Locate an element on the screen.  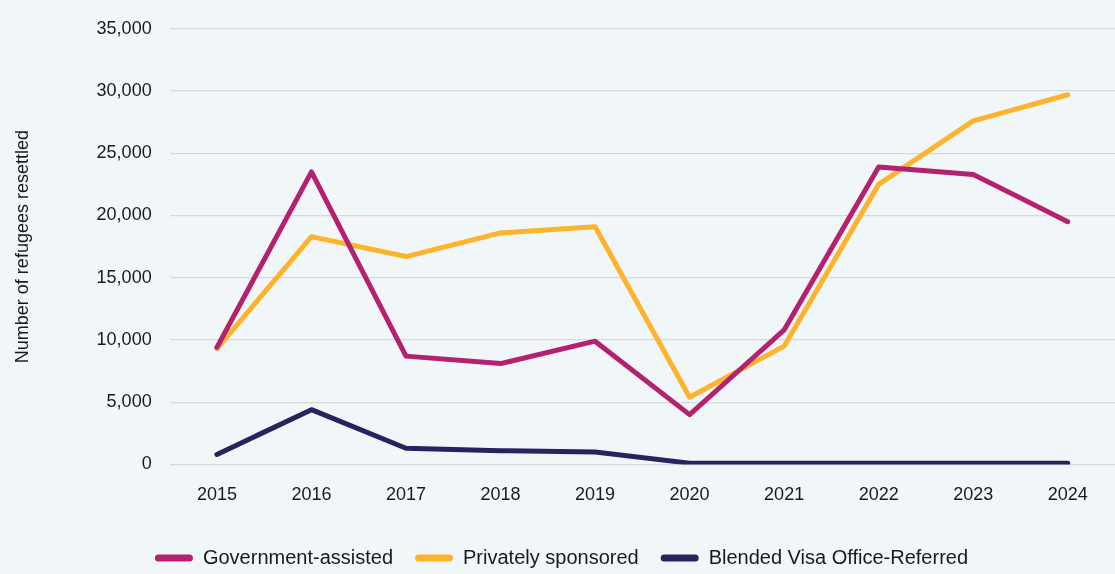
y-tick-label: 25,000 is located at coordinates (124, 152).